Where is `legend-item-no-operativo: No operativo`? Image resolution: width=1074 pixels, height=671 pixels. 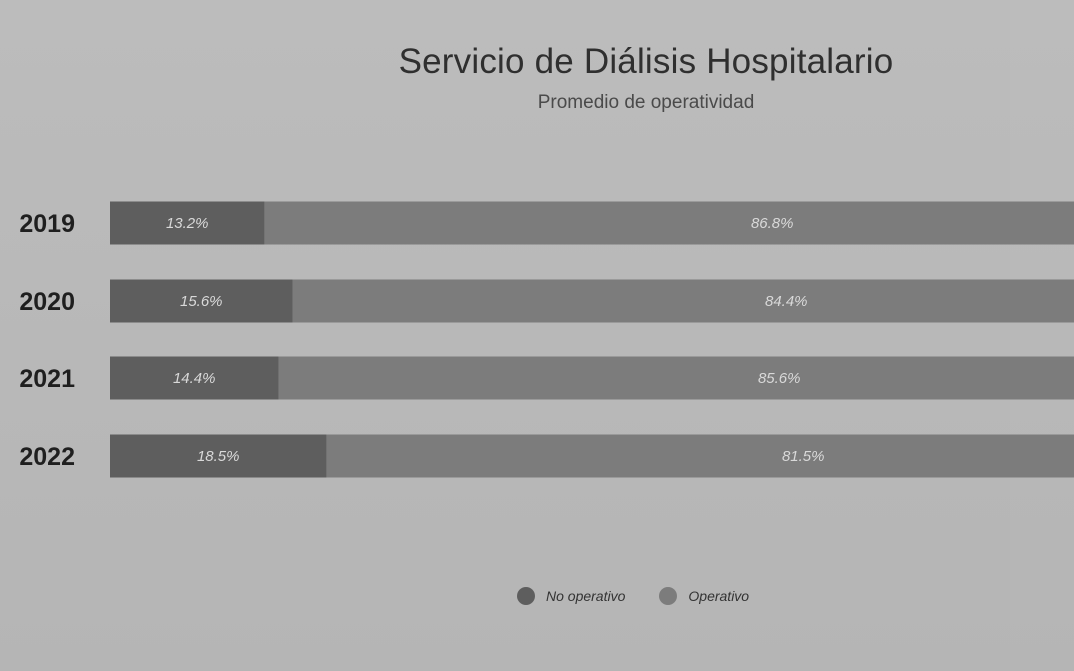 legend-item-no-operativo: No operativo is located at coordinates (571, 596).